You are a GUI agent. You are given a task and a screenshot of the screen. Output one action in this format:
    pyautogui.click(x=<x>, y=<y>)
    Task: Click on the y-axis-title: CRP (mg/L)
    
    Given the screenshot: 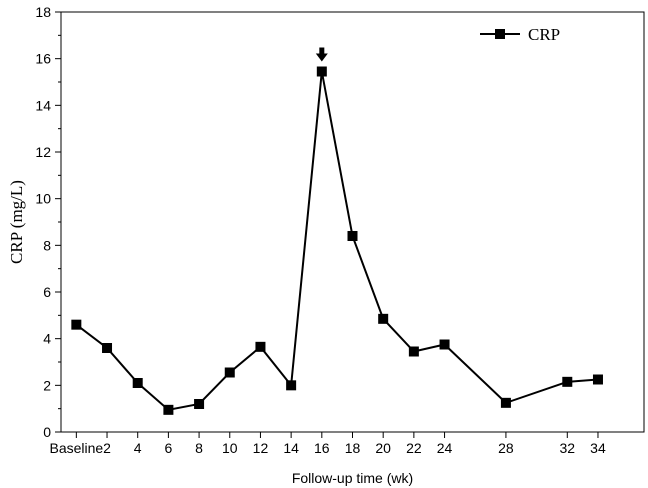 What is the action you would take?
    pyautogui.click(x=16, y=222)
    